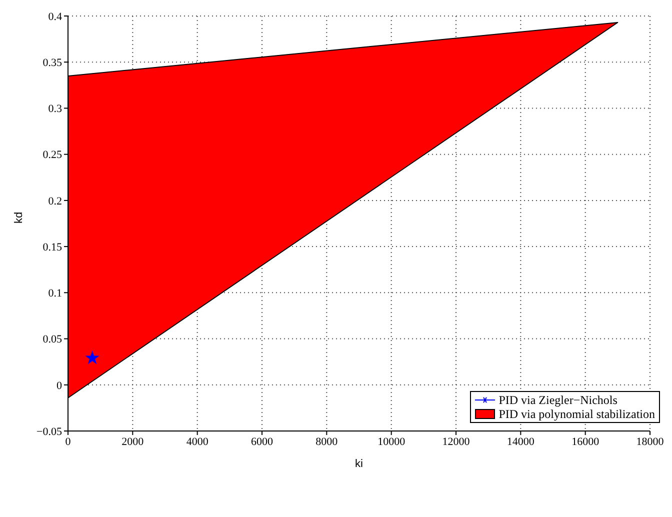 The image size is (672, 517). I want to click on y-tick-label: 0.25, so click(52, 155).